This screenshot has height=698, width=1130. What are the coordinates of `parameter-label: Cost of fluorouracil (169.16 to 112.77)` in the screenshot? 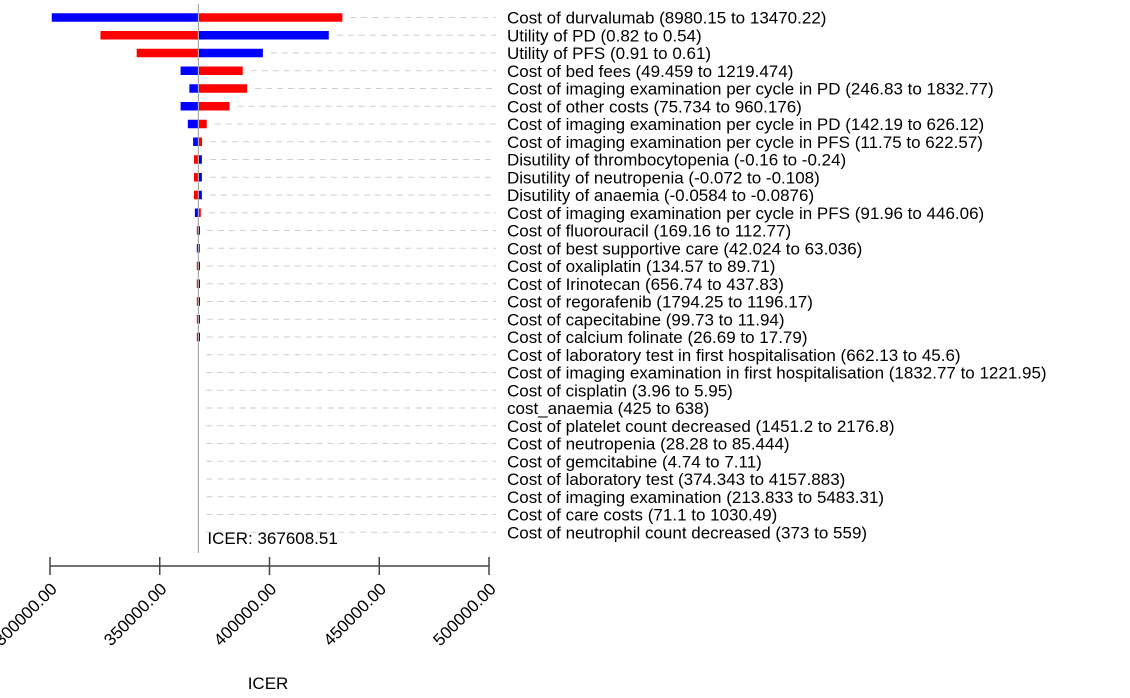 It's located at (649, 231).